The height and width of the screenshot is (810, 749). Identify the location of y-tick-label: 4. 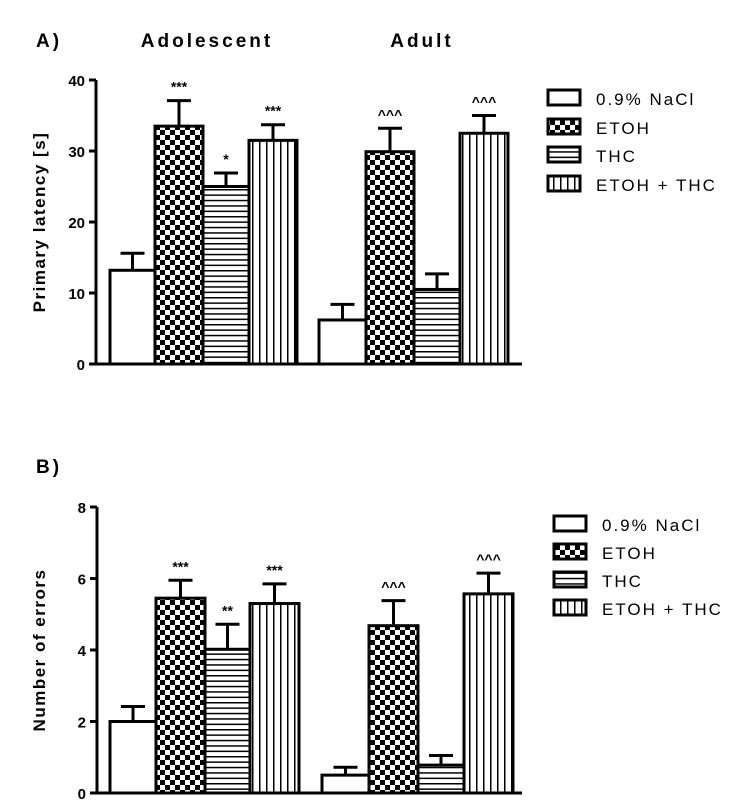
(82, 651).